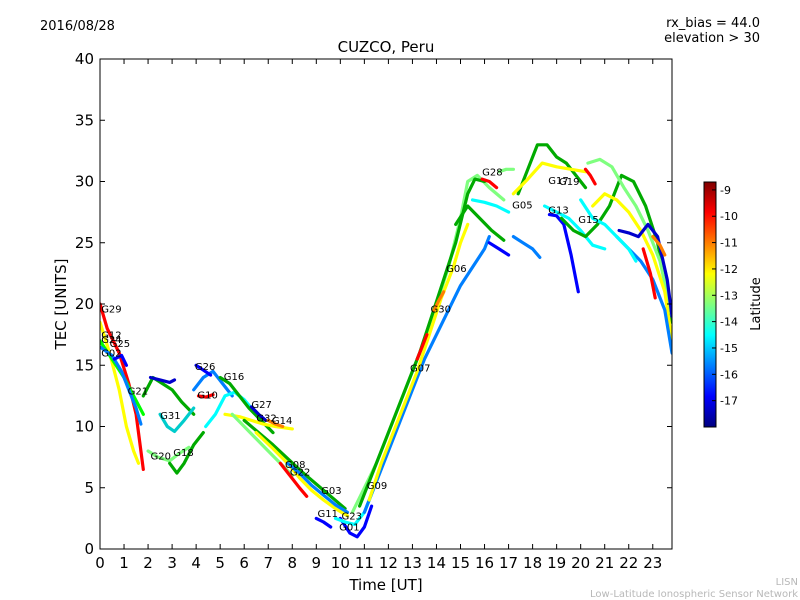  I want to click on satellite-label-g14: G14, so click(282, 421).